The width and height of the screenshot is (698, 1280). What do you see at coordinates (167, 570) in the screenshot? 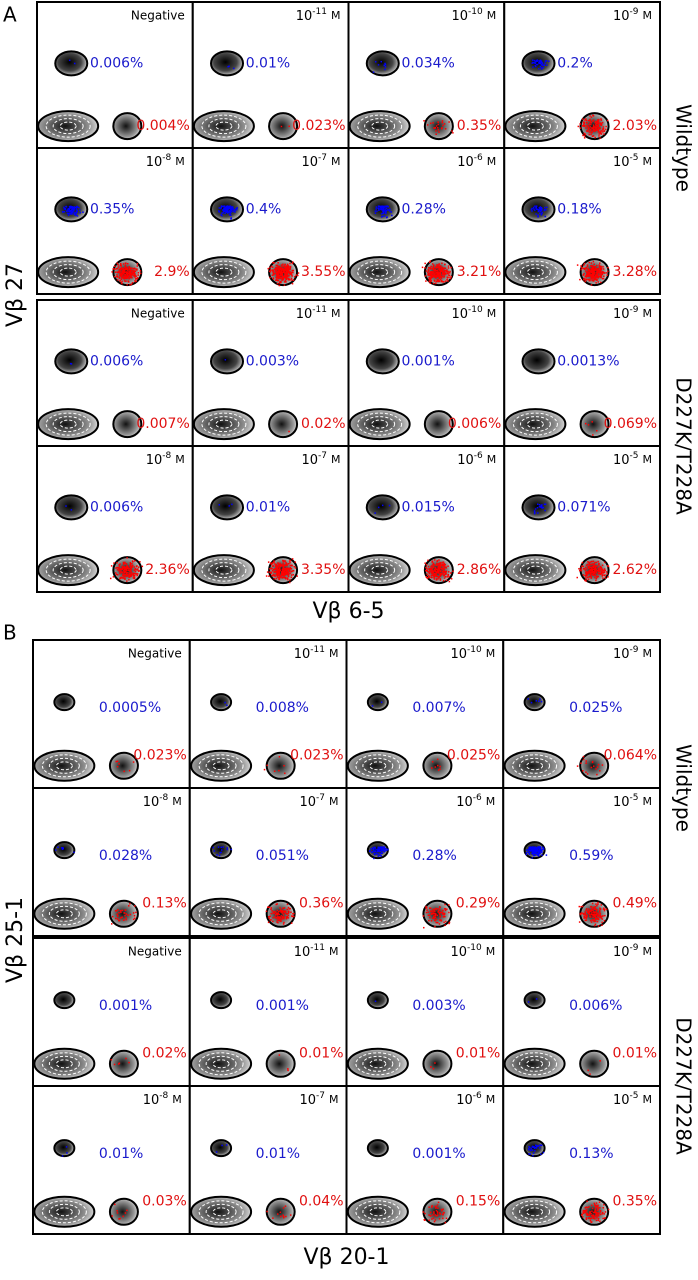
I see `red-frequency: 2.36%` at bounding box center [167, 570].